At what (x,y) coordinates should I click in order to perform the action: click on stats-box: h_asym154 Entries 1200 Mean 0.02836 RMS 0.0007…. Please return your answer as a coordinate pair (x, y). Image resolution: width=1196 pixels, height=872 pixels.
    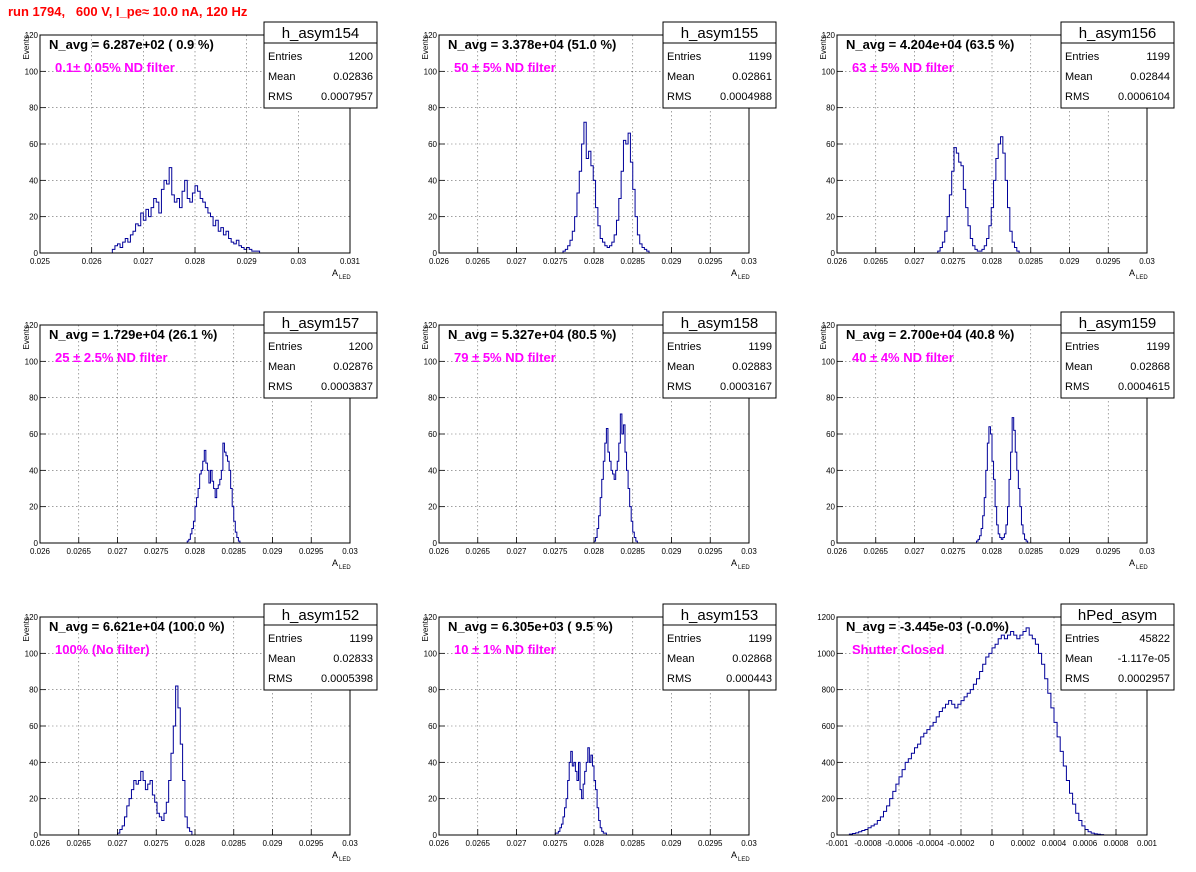
    Looking at the image, I should click on (320, 65).